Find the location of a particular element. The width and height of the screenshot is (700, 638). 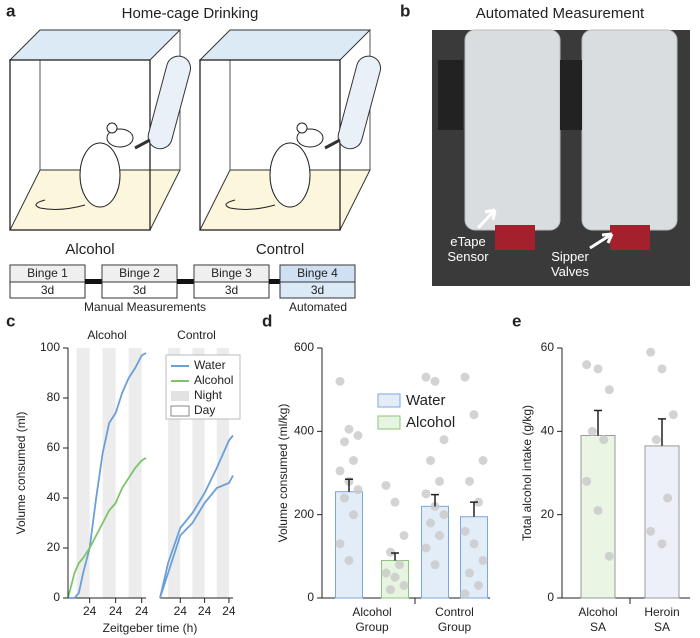

panel-letter: d is located at coordinates (267, 320).